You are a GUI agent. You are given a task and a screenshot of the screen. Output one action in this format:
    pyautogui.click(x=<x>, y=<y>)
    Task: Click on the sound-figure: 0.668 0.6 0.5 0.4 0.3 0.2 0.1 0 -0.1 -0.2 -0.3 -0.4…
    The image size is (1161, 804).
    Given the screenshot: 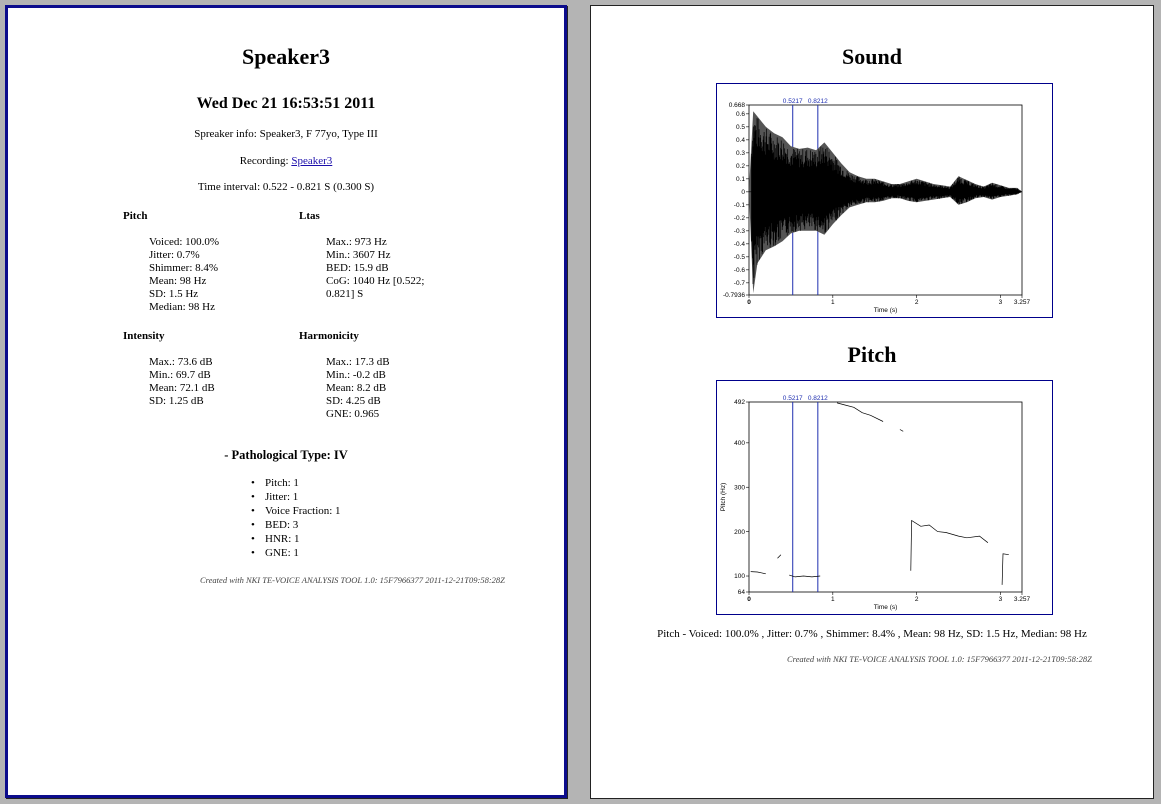 What is the action you would take?
    pyautogui.click(x=884, y=200)
    